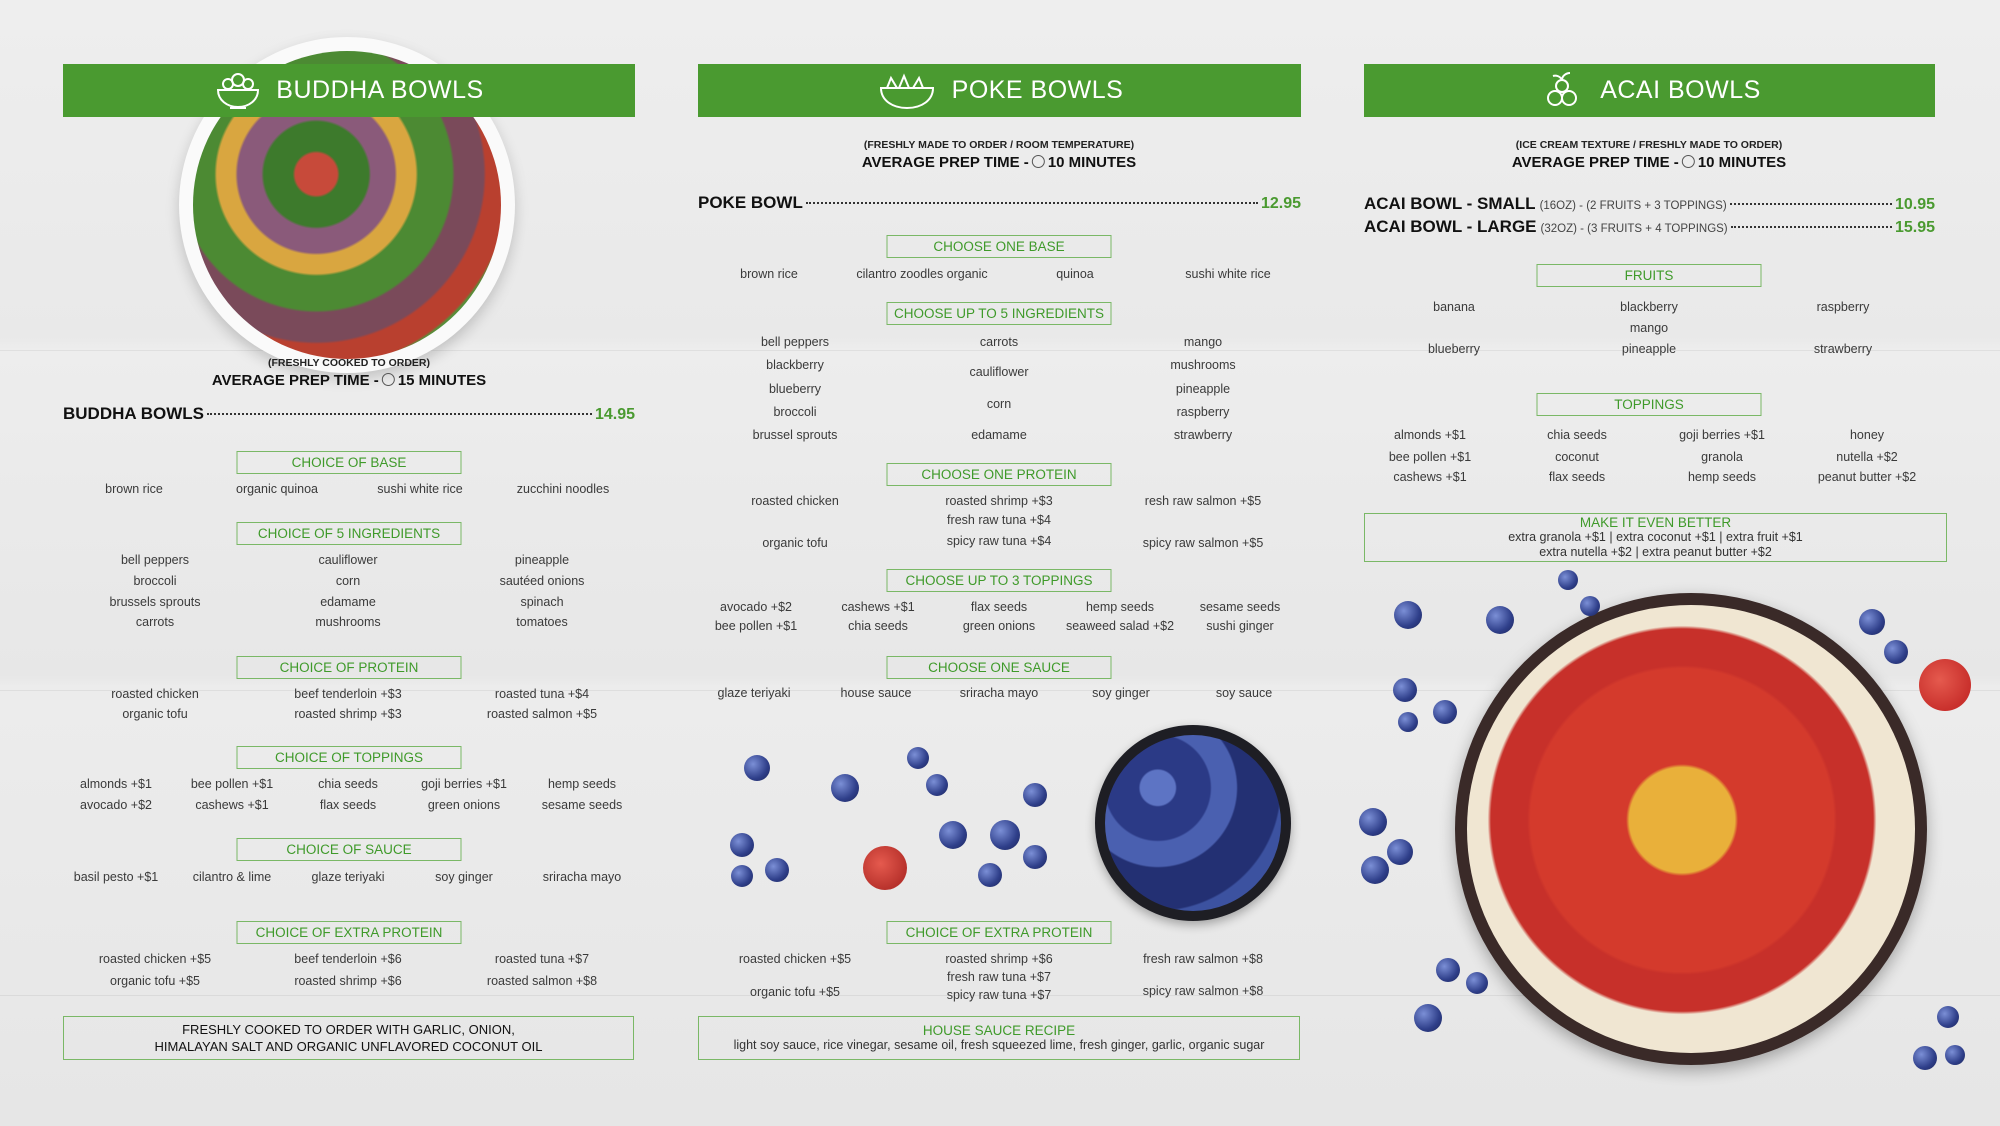  I want to click on blueberry-dish-photo, so click(1193, 823).